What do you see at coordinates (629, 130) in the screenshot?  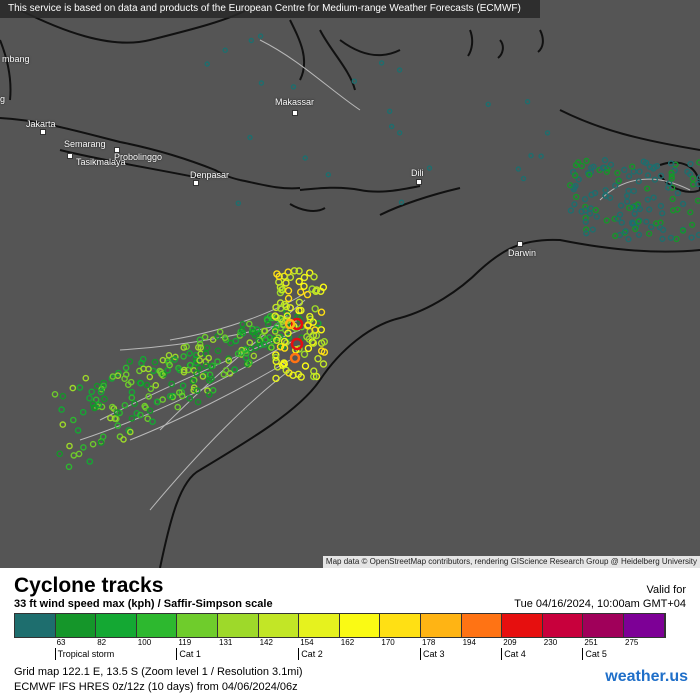 I see `newguinea-coast` at bounding box center [629, 130].